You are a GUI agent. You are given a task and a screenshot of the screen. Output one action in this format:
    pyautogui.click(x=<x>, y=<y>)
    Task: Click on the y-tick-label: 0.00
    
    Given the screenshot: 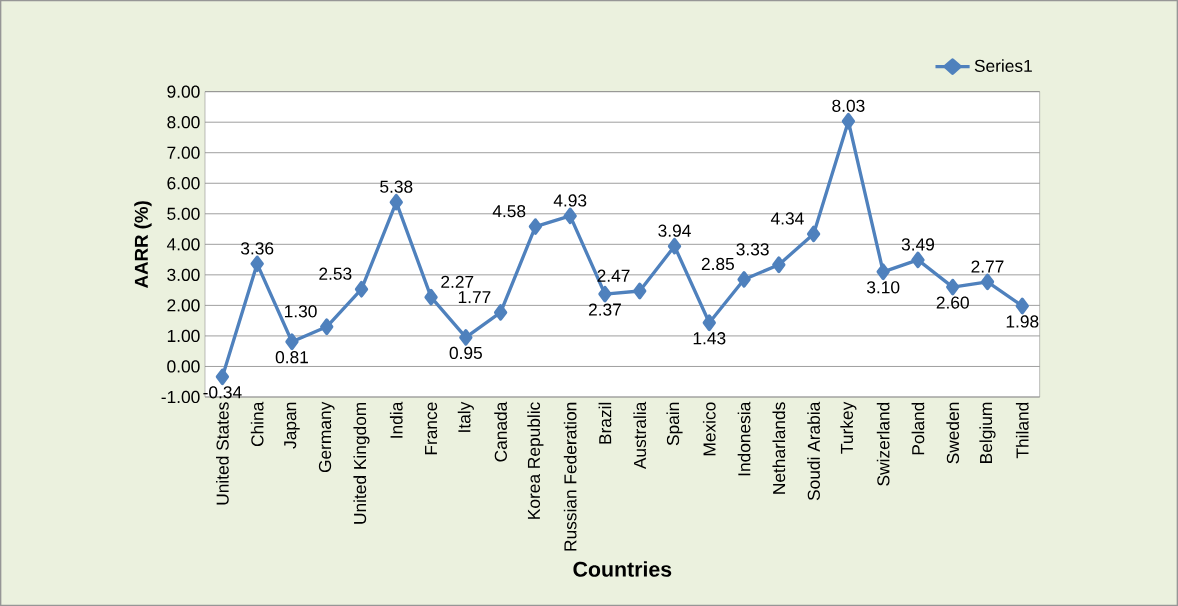 What is the action you would take?
    pyautogui.click(x=183, y=366)
    